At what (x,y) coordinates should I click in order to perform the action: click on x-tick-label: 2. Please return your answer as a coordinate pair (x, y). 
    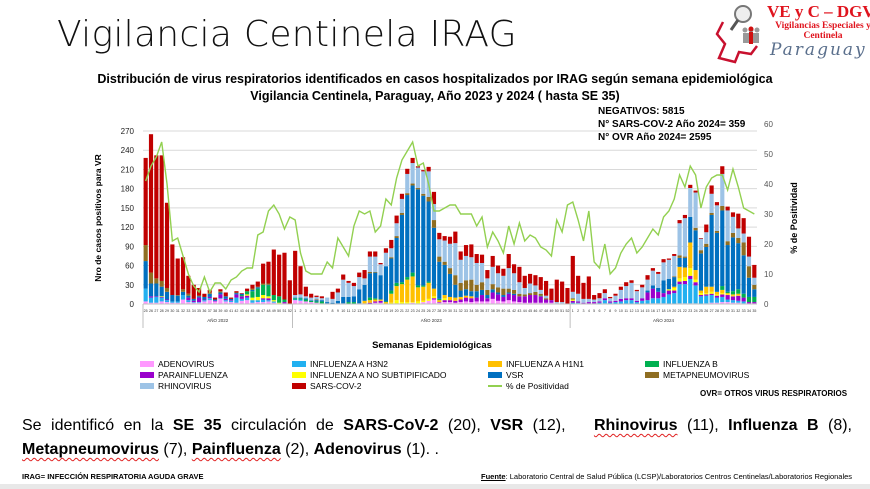
    Looking at the image, I should click on (578, 311).